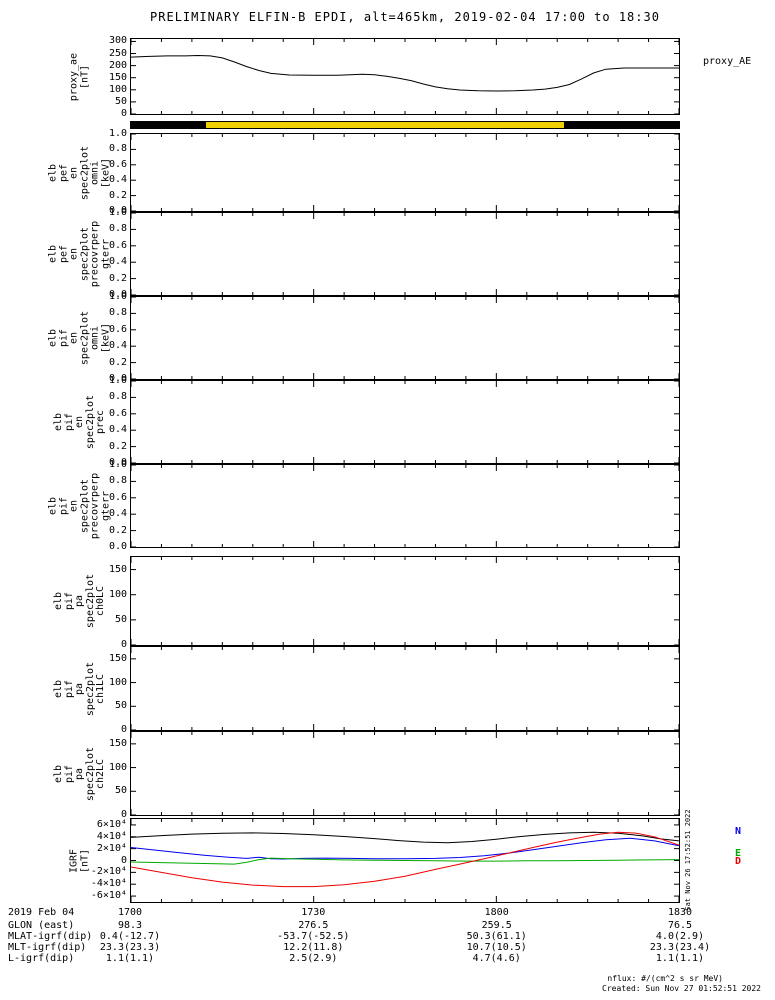 The width and height of the screenshot is (775, 1000). Describe the element at coordinates (47, 947) in the screenshot. I see `table-row-label: MLT-igrf(dip)` at that location.